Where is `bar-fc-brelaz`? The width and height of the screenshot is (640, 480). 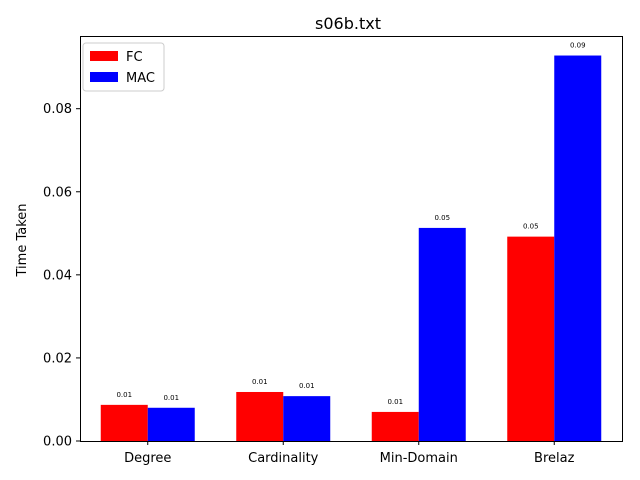 bar-fc-brelaz is located at coordinates (531, 338).